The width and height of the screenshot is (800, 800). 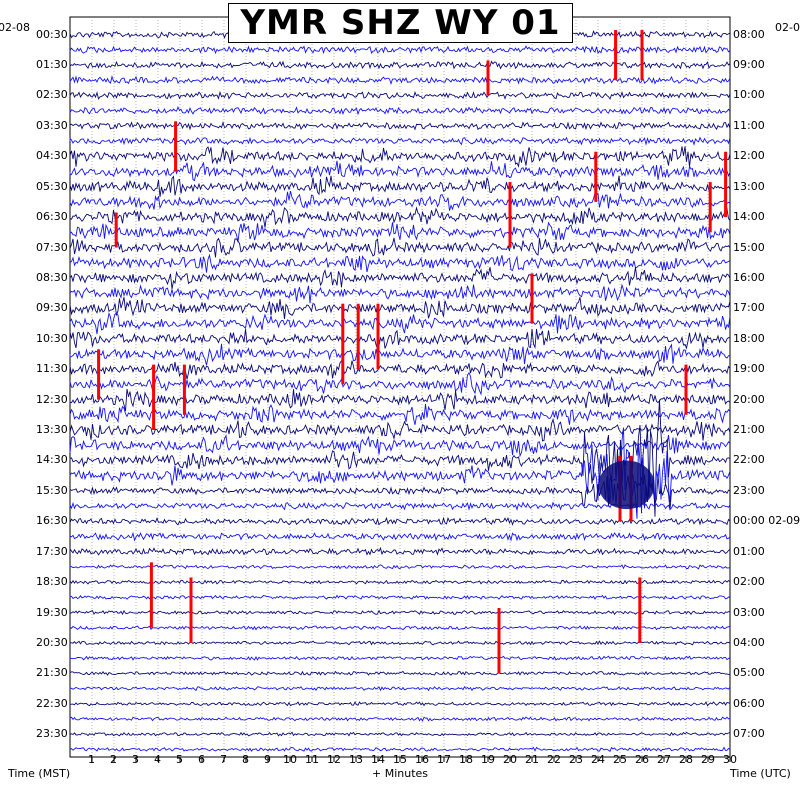 I want to click on x-tick-label: 22, so click(x=554, y=759).